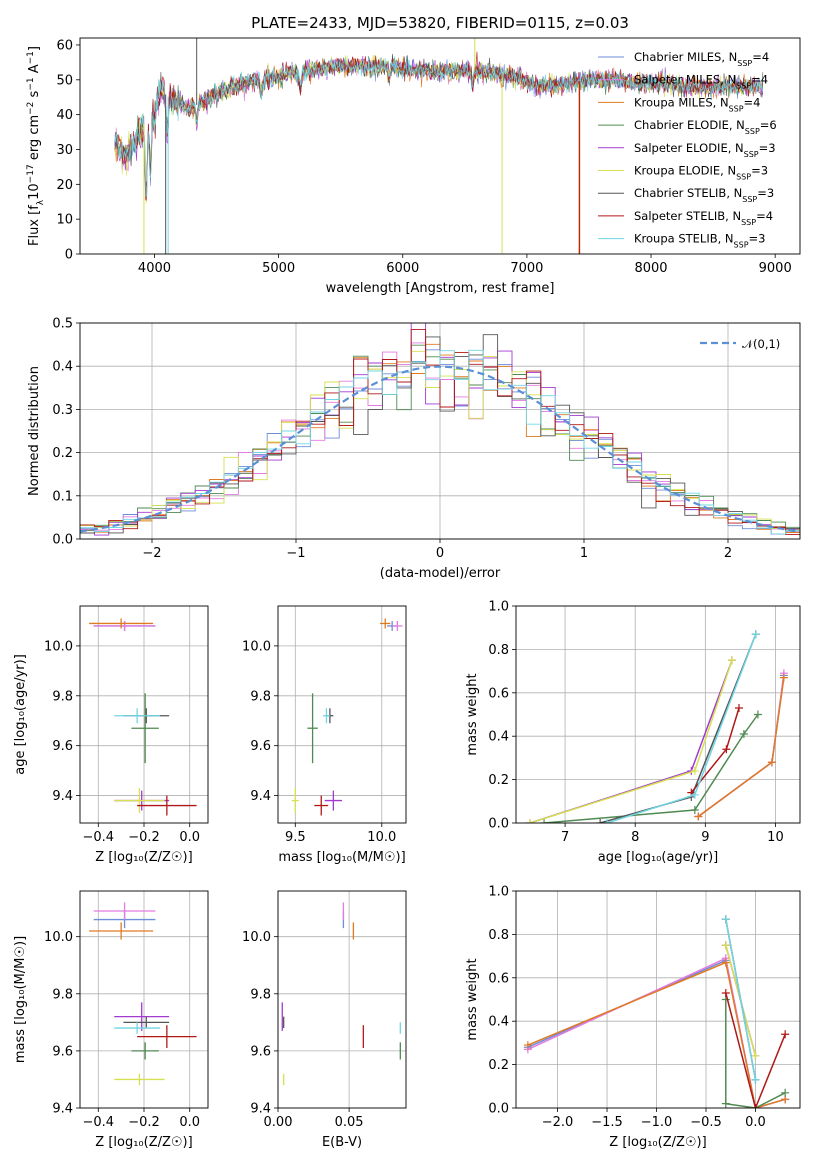 Image resolution: width=819 pixels, height=1170 pixels. What do you see at coordinates (34, 70) in the screenshot?
I see `y-axis-label-part: A` at bounding box center [34, 70].